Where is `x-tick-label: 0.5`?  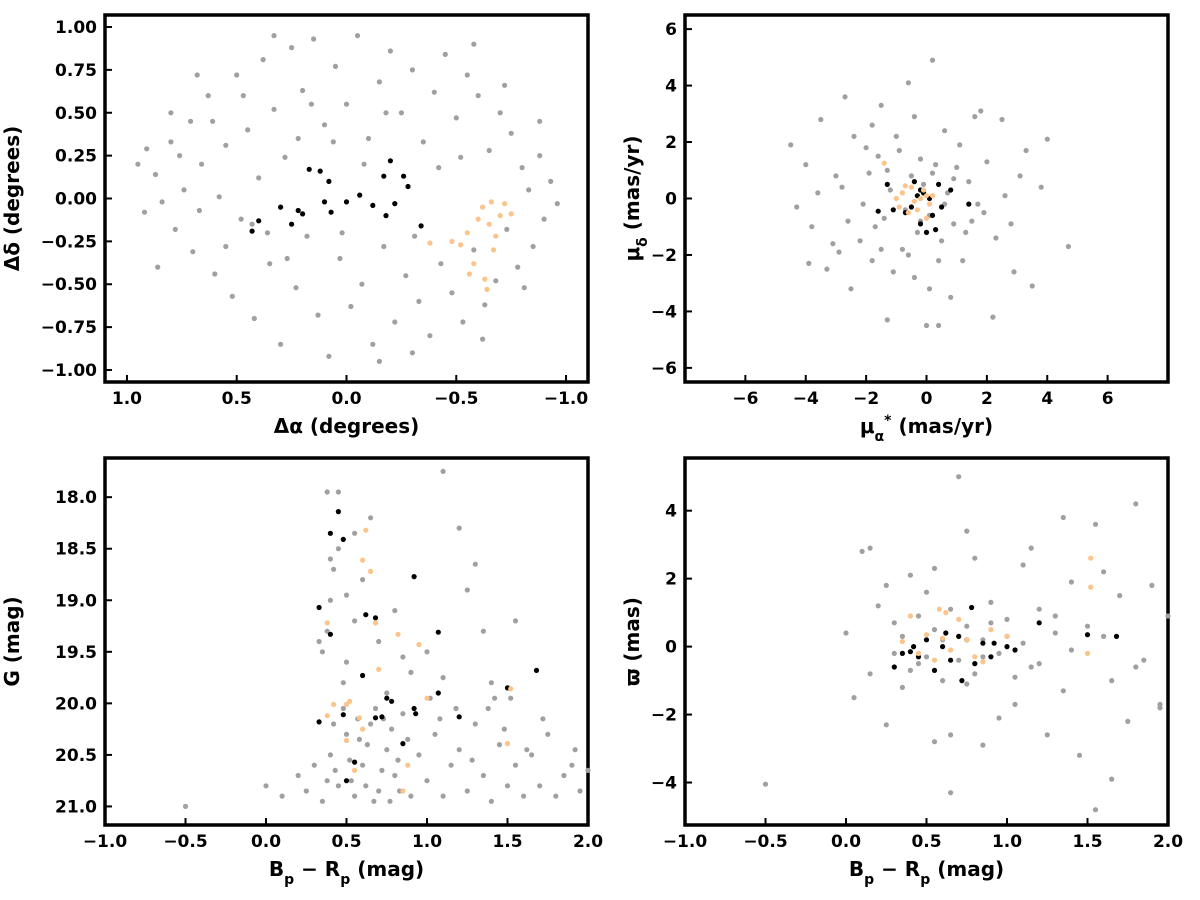
x-tick-label: 0.5 is located at coordinates (237, 399).